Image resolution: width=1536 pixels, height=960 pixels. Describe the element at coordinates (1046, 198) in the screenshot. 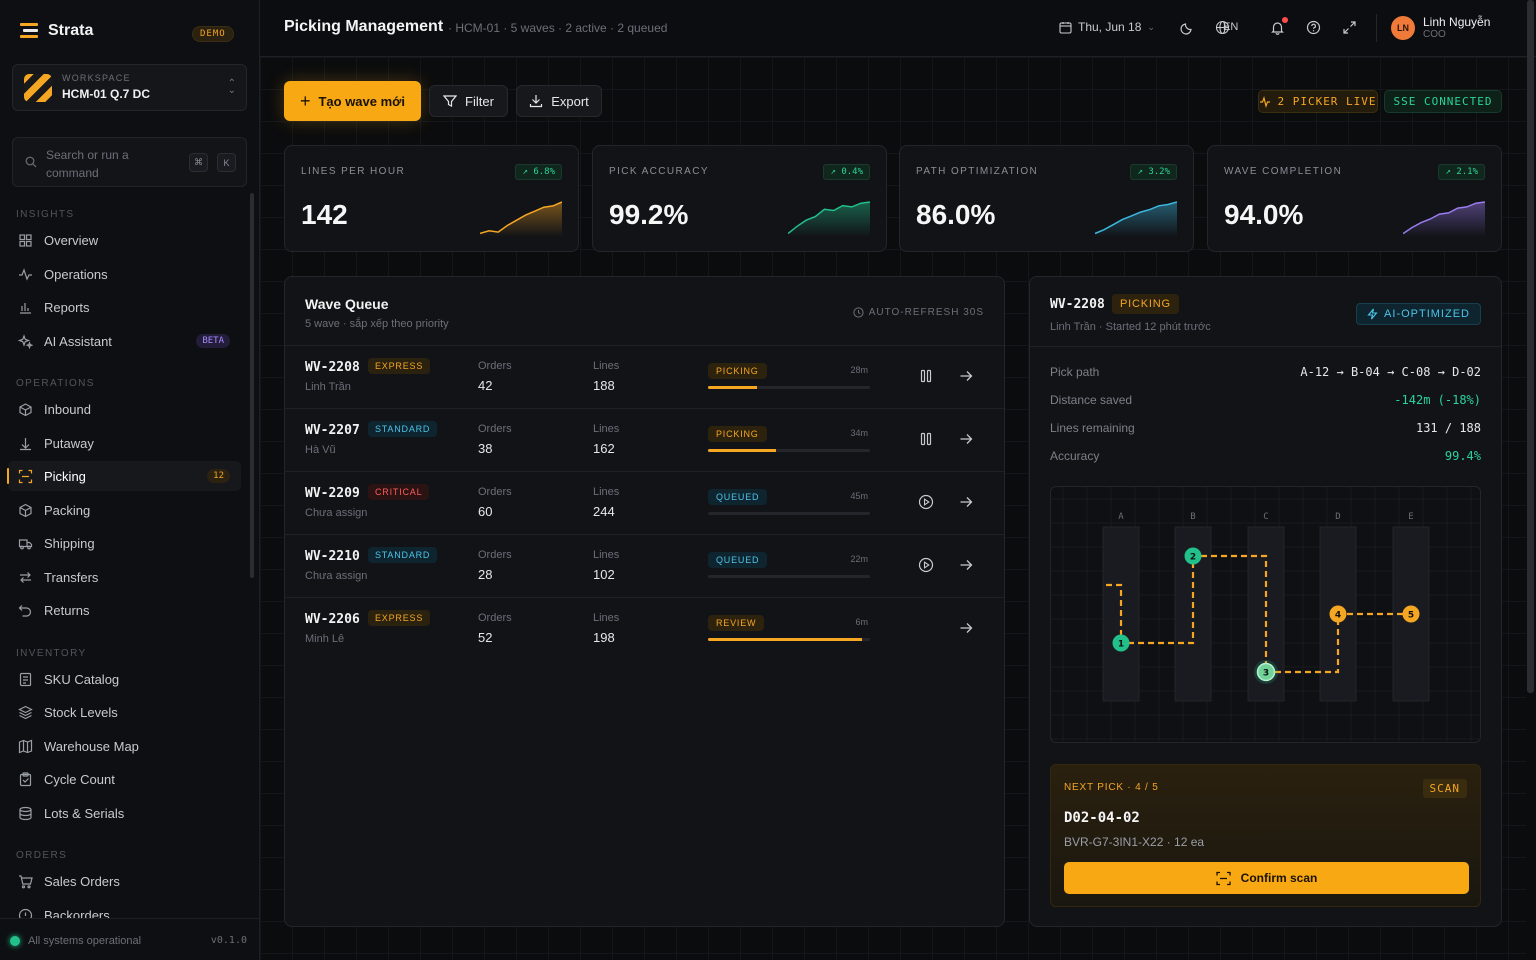

I see `kpi-card-path-optimization: PATH OPTIMIZATION ↗ 3.2% 86.0%` at that location.